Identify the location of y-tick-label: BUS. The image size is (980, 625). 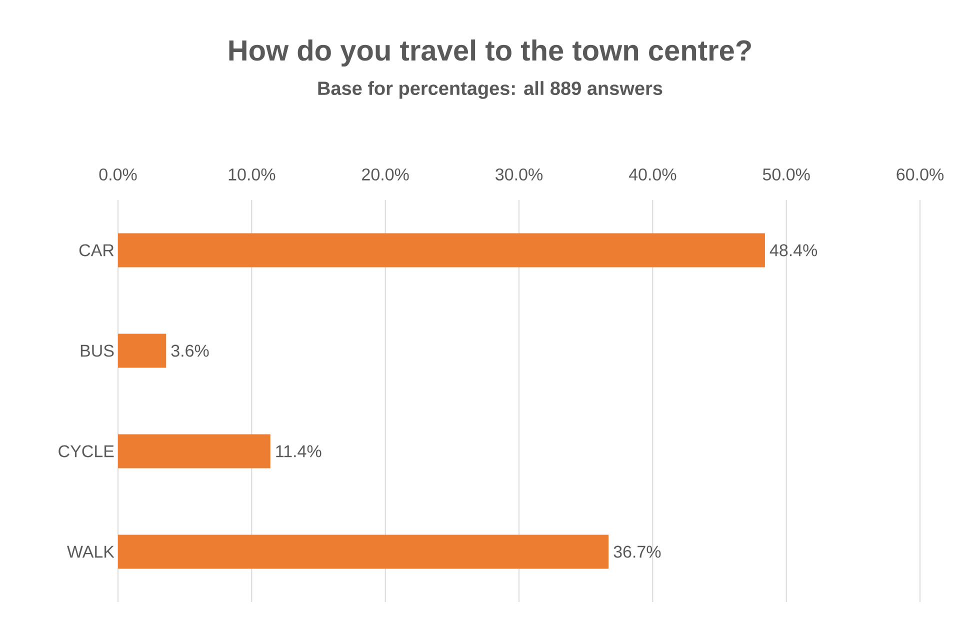
(97, 350).